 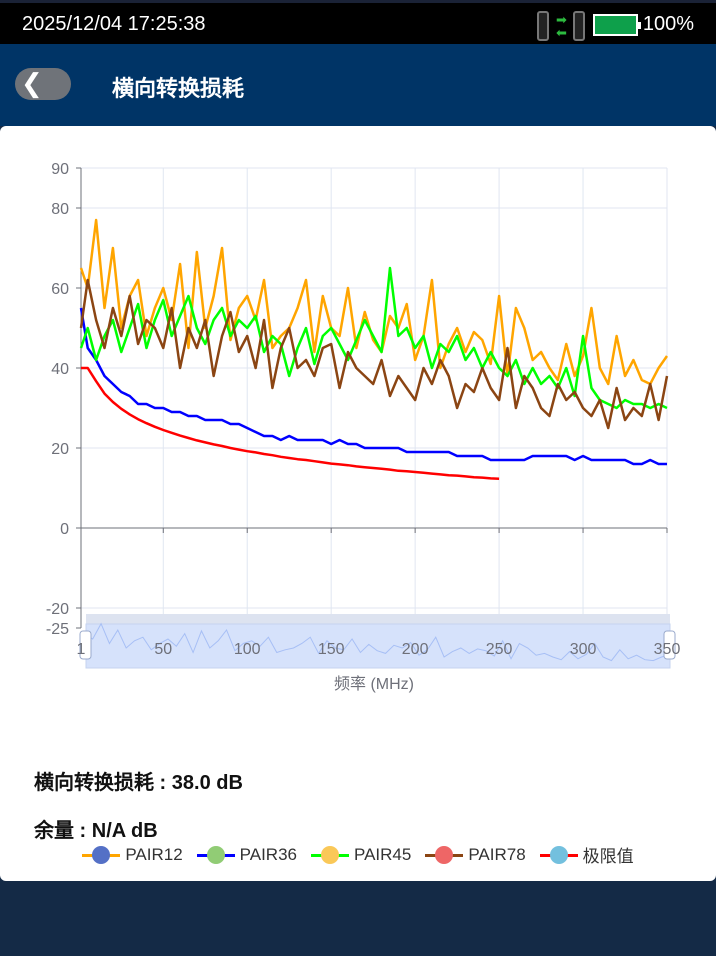 What do you see at coordinates (561, 26) in the screenshot?
I see `link-arrows-icon: ➡ ⬅` at bounding box center [561, 26].